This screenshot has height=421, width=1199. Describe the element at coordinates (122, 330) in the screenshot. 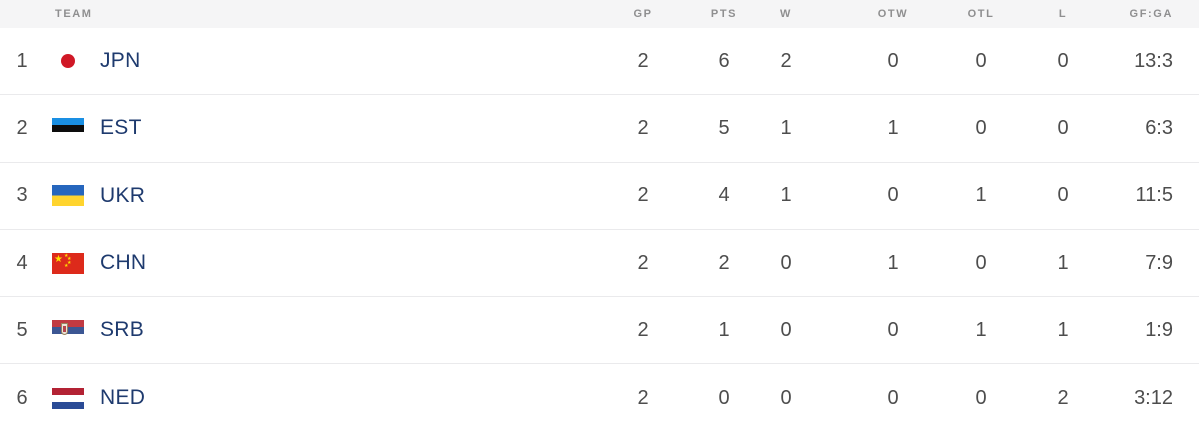

I see `team-link-srb: SRB` at that location.